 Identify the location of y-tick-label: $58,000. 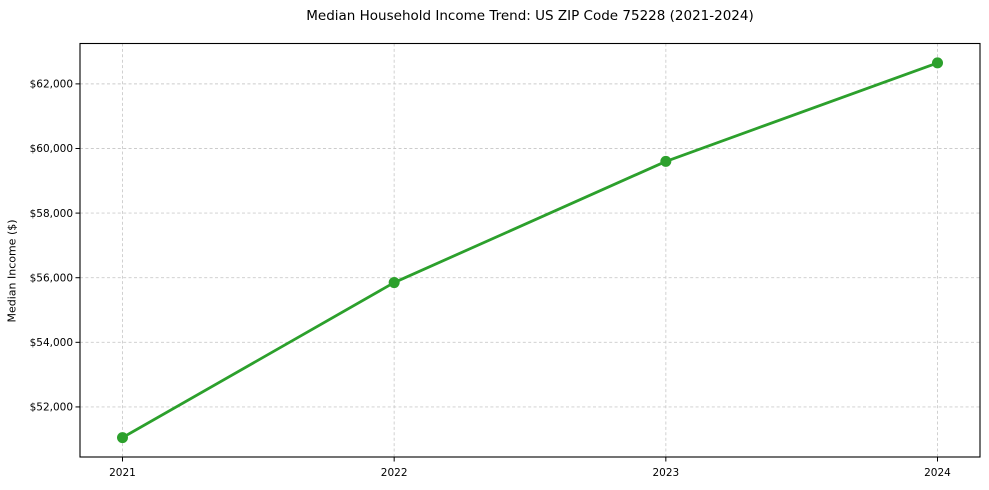
(51, 214).